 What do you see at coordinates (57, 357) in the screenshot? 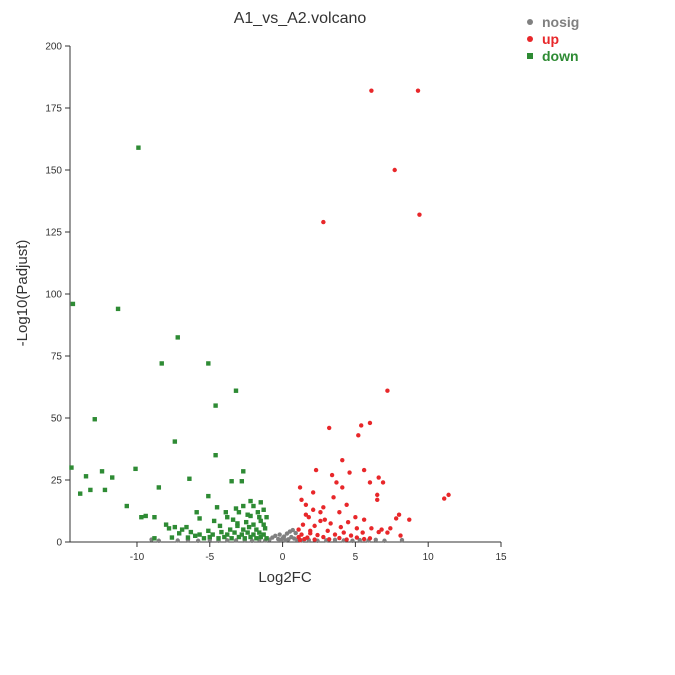
I see `y-tick-label: 75` at bounding box center [57, 357].